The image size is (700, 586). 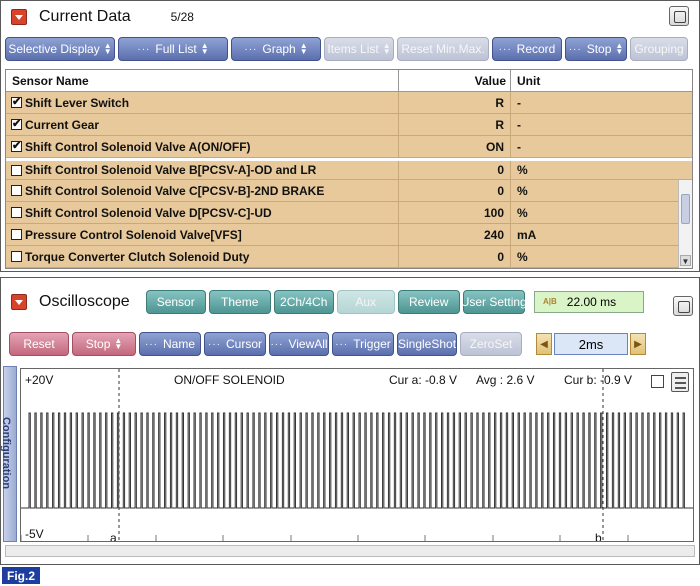 I want to click on column-header-value: Value, so click(x=455, y=80).